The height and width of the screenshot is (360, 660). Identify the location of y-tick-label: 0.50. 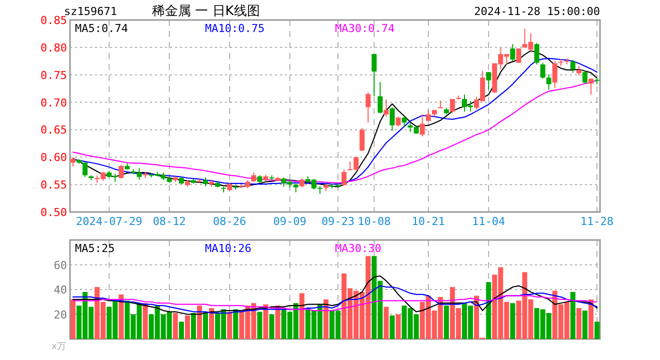
(53, 212).